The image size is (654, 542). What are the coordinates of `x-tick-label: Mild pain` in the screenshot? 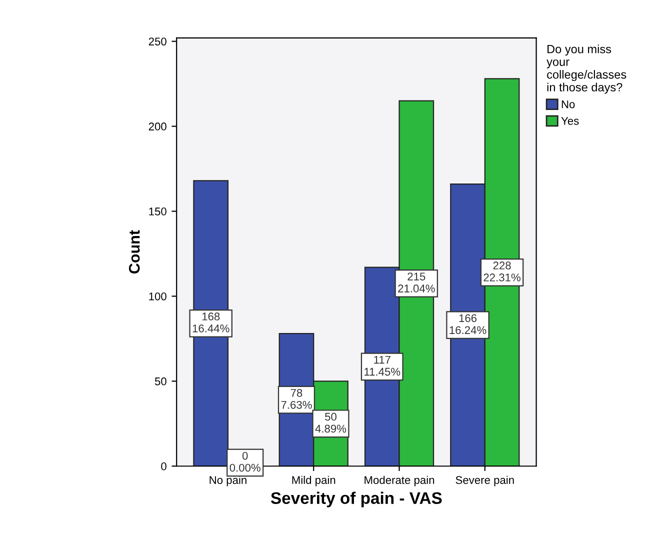 It's located at (314, 481).